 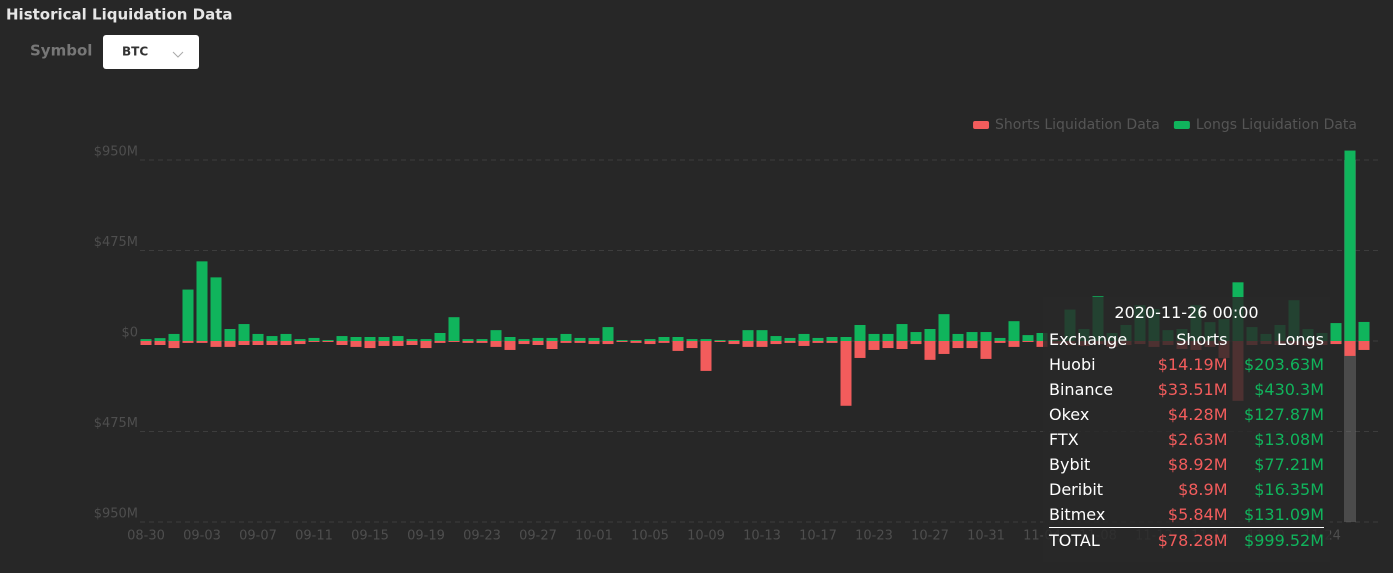 I want to click on tooltip-cell: Longs, so click(x=1300, y=339).